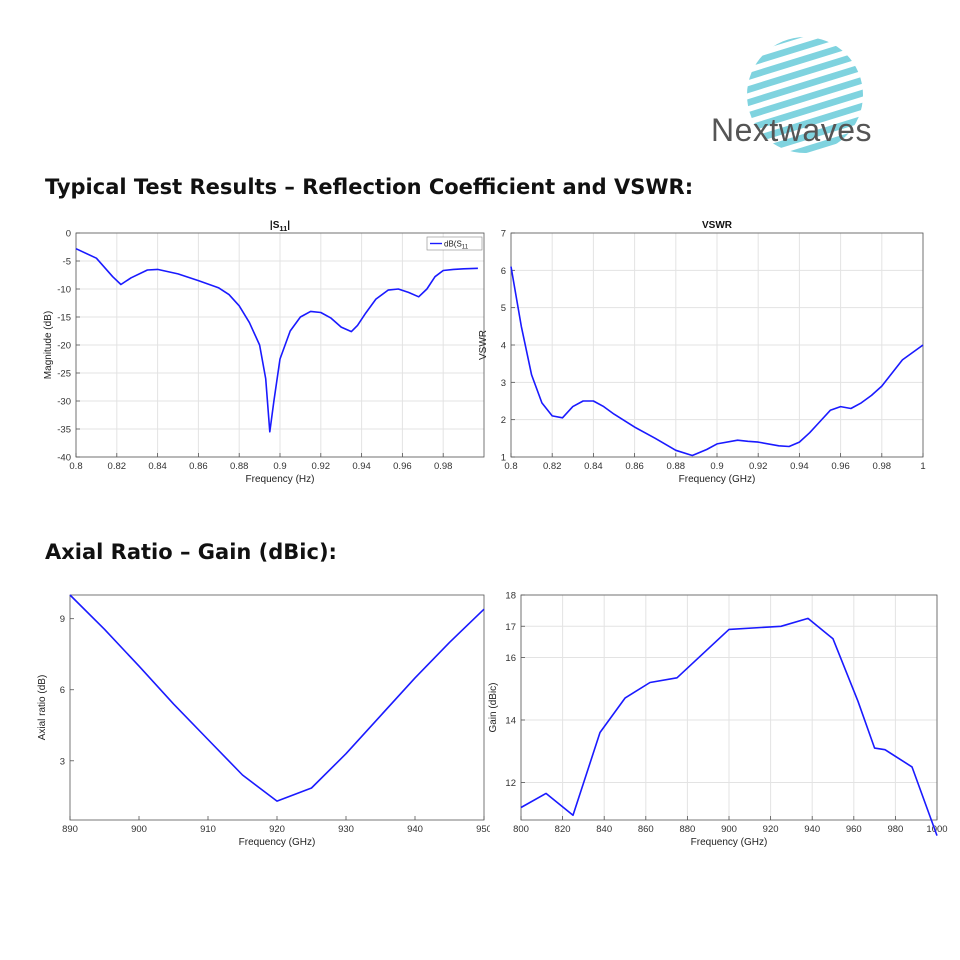  I want to click on vswr-ytick-label: 7, so click(503, 234).